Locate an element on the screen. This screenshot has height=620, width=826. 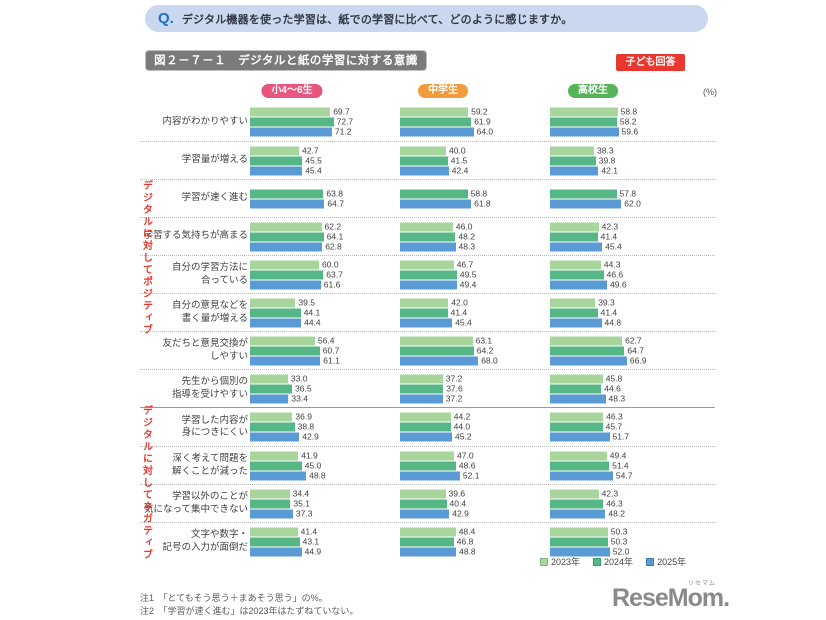
bar-group-1: 37.2 37.6 37.2 is located at coordinates (431, 388).